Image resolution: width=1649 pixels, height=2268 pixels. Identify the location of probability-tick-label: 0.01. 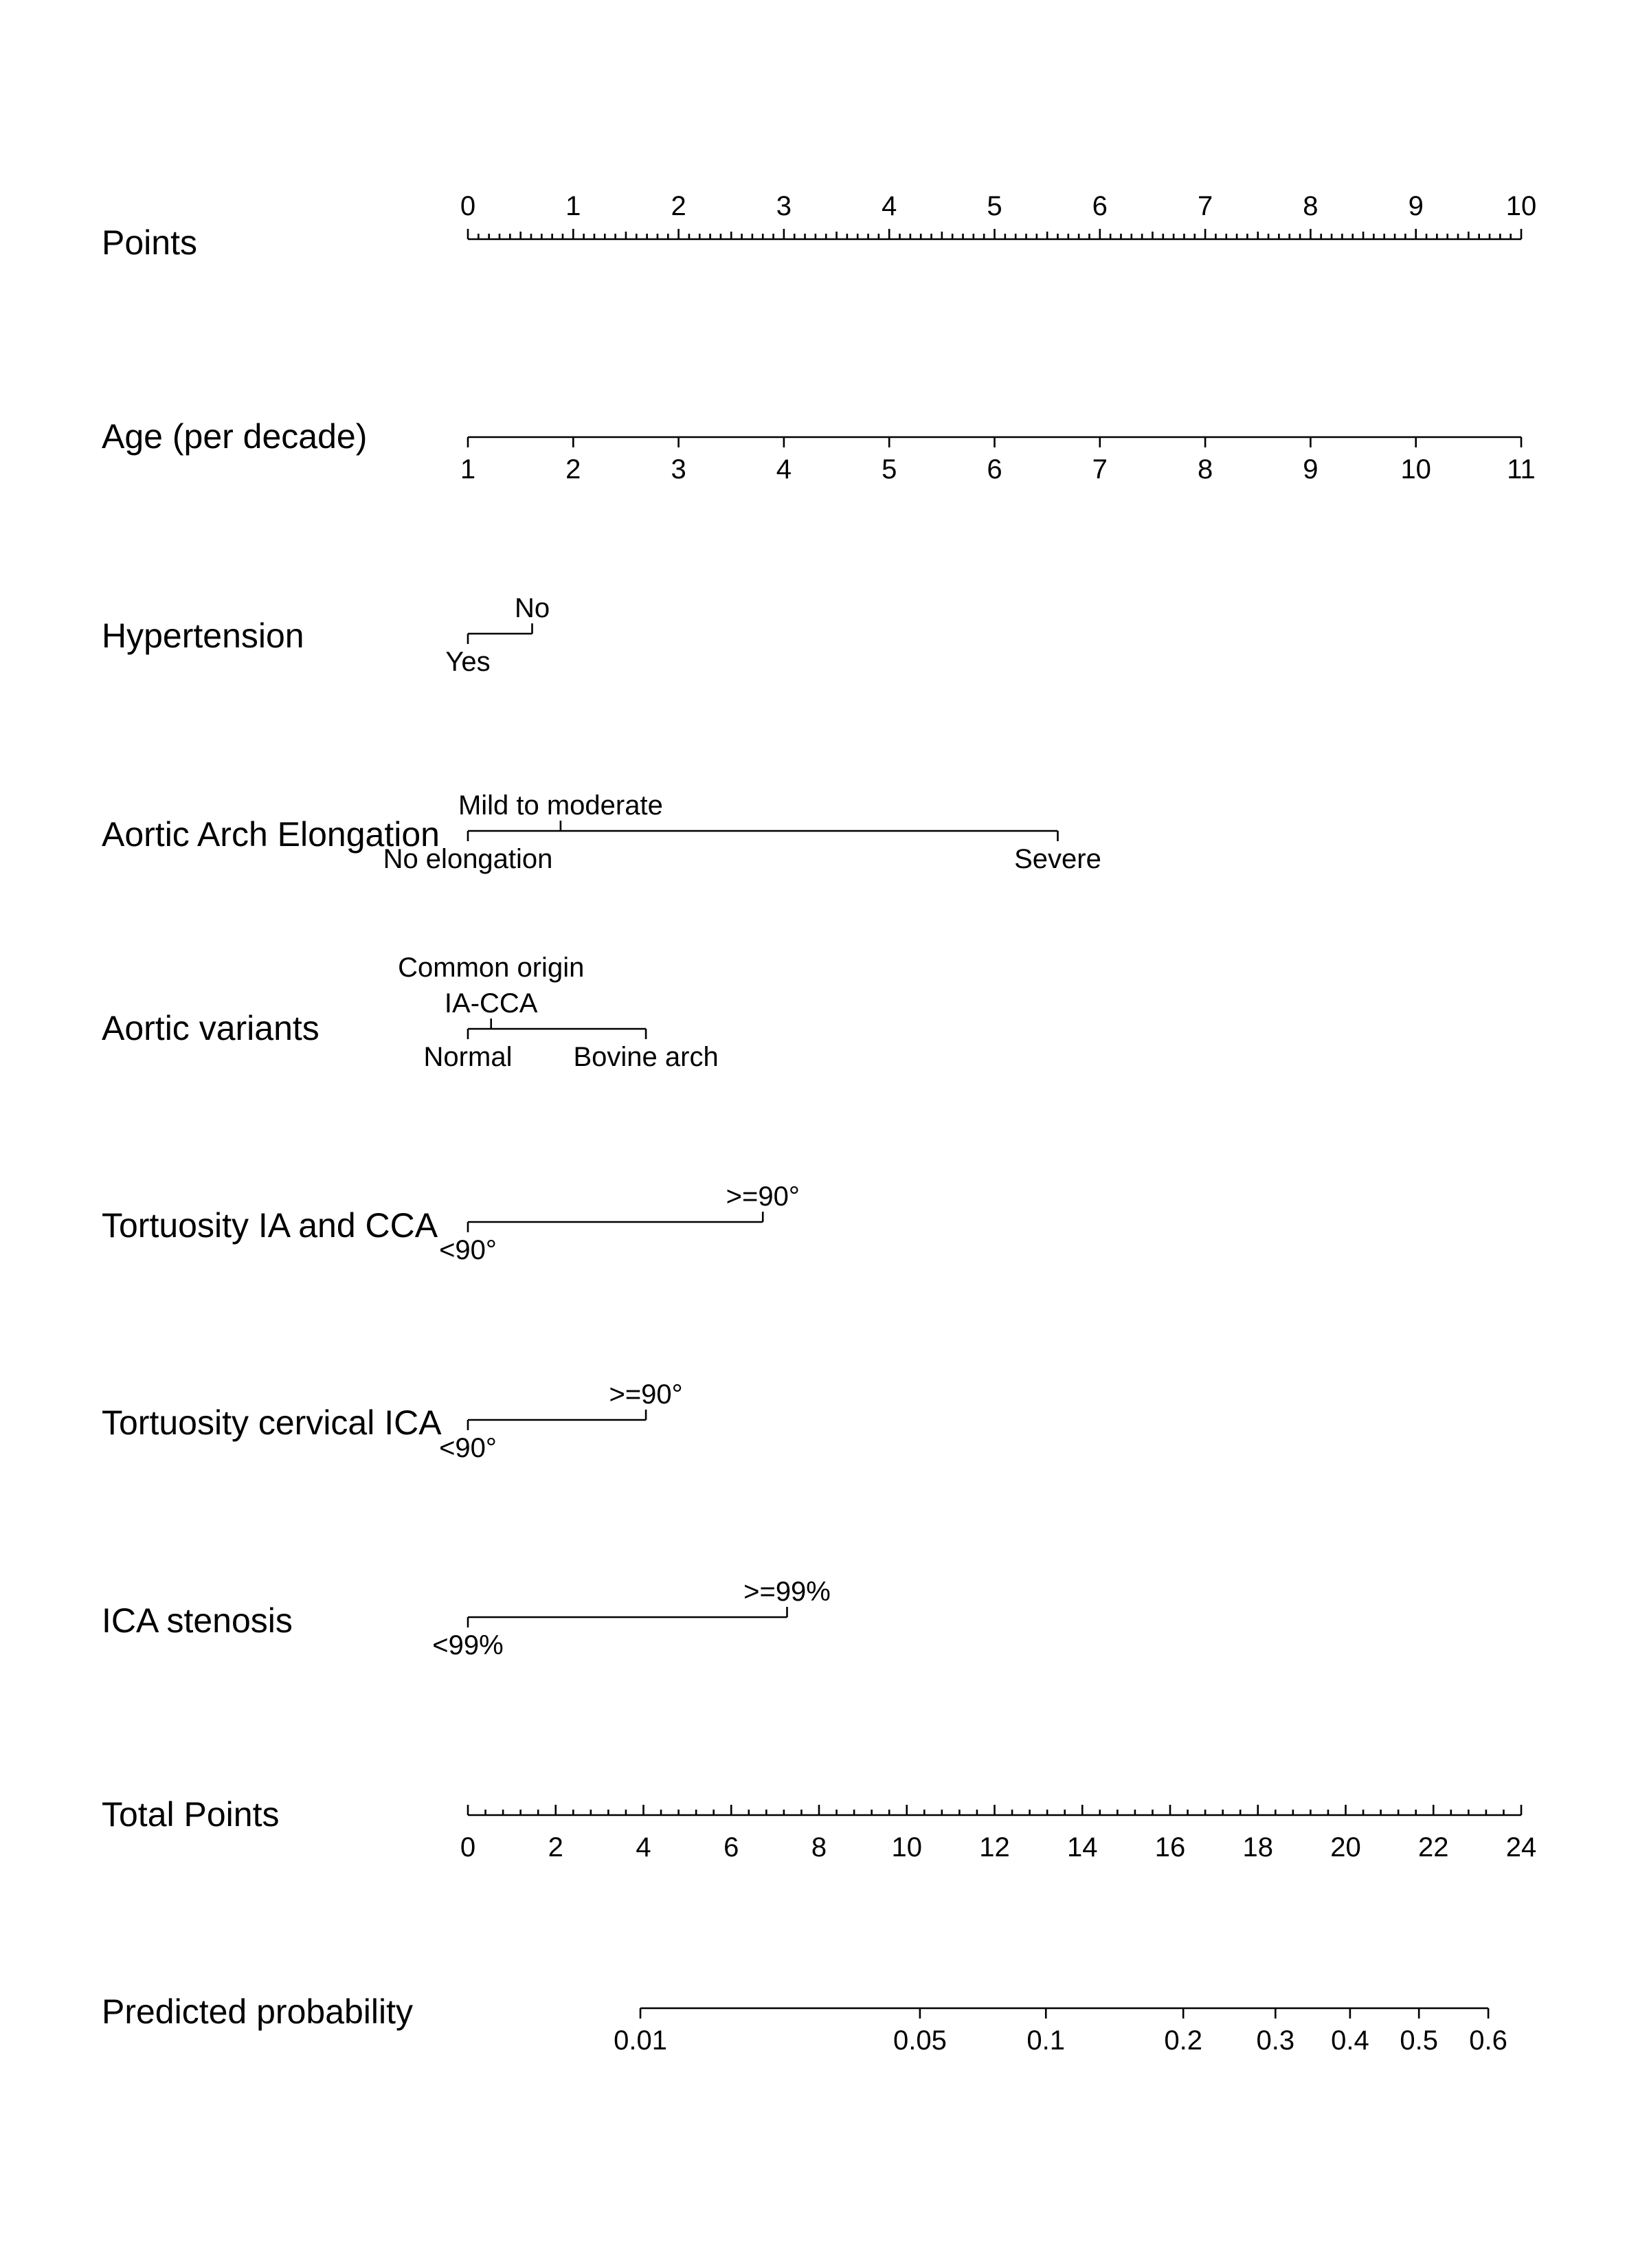
(640, 2041).